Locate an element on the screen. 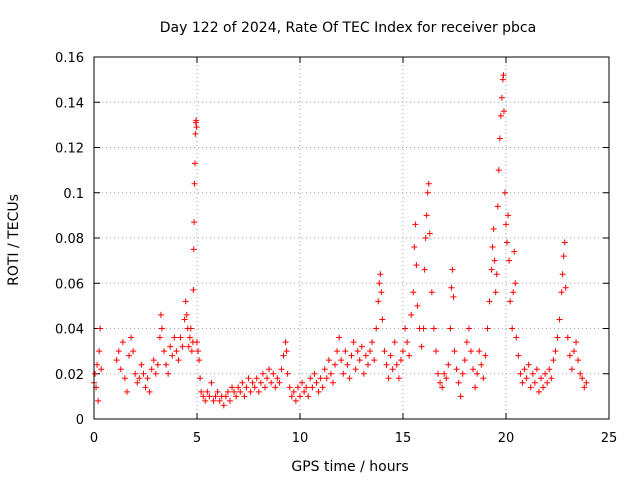 Image resolution: width=640 pixels, height=480 pixels. y-tick-label: 0.02 is located at coordinates (69, 375).